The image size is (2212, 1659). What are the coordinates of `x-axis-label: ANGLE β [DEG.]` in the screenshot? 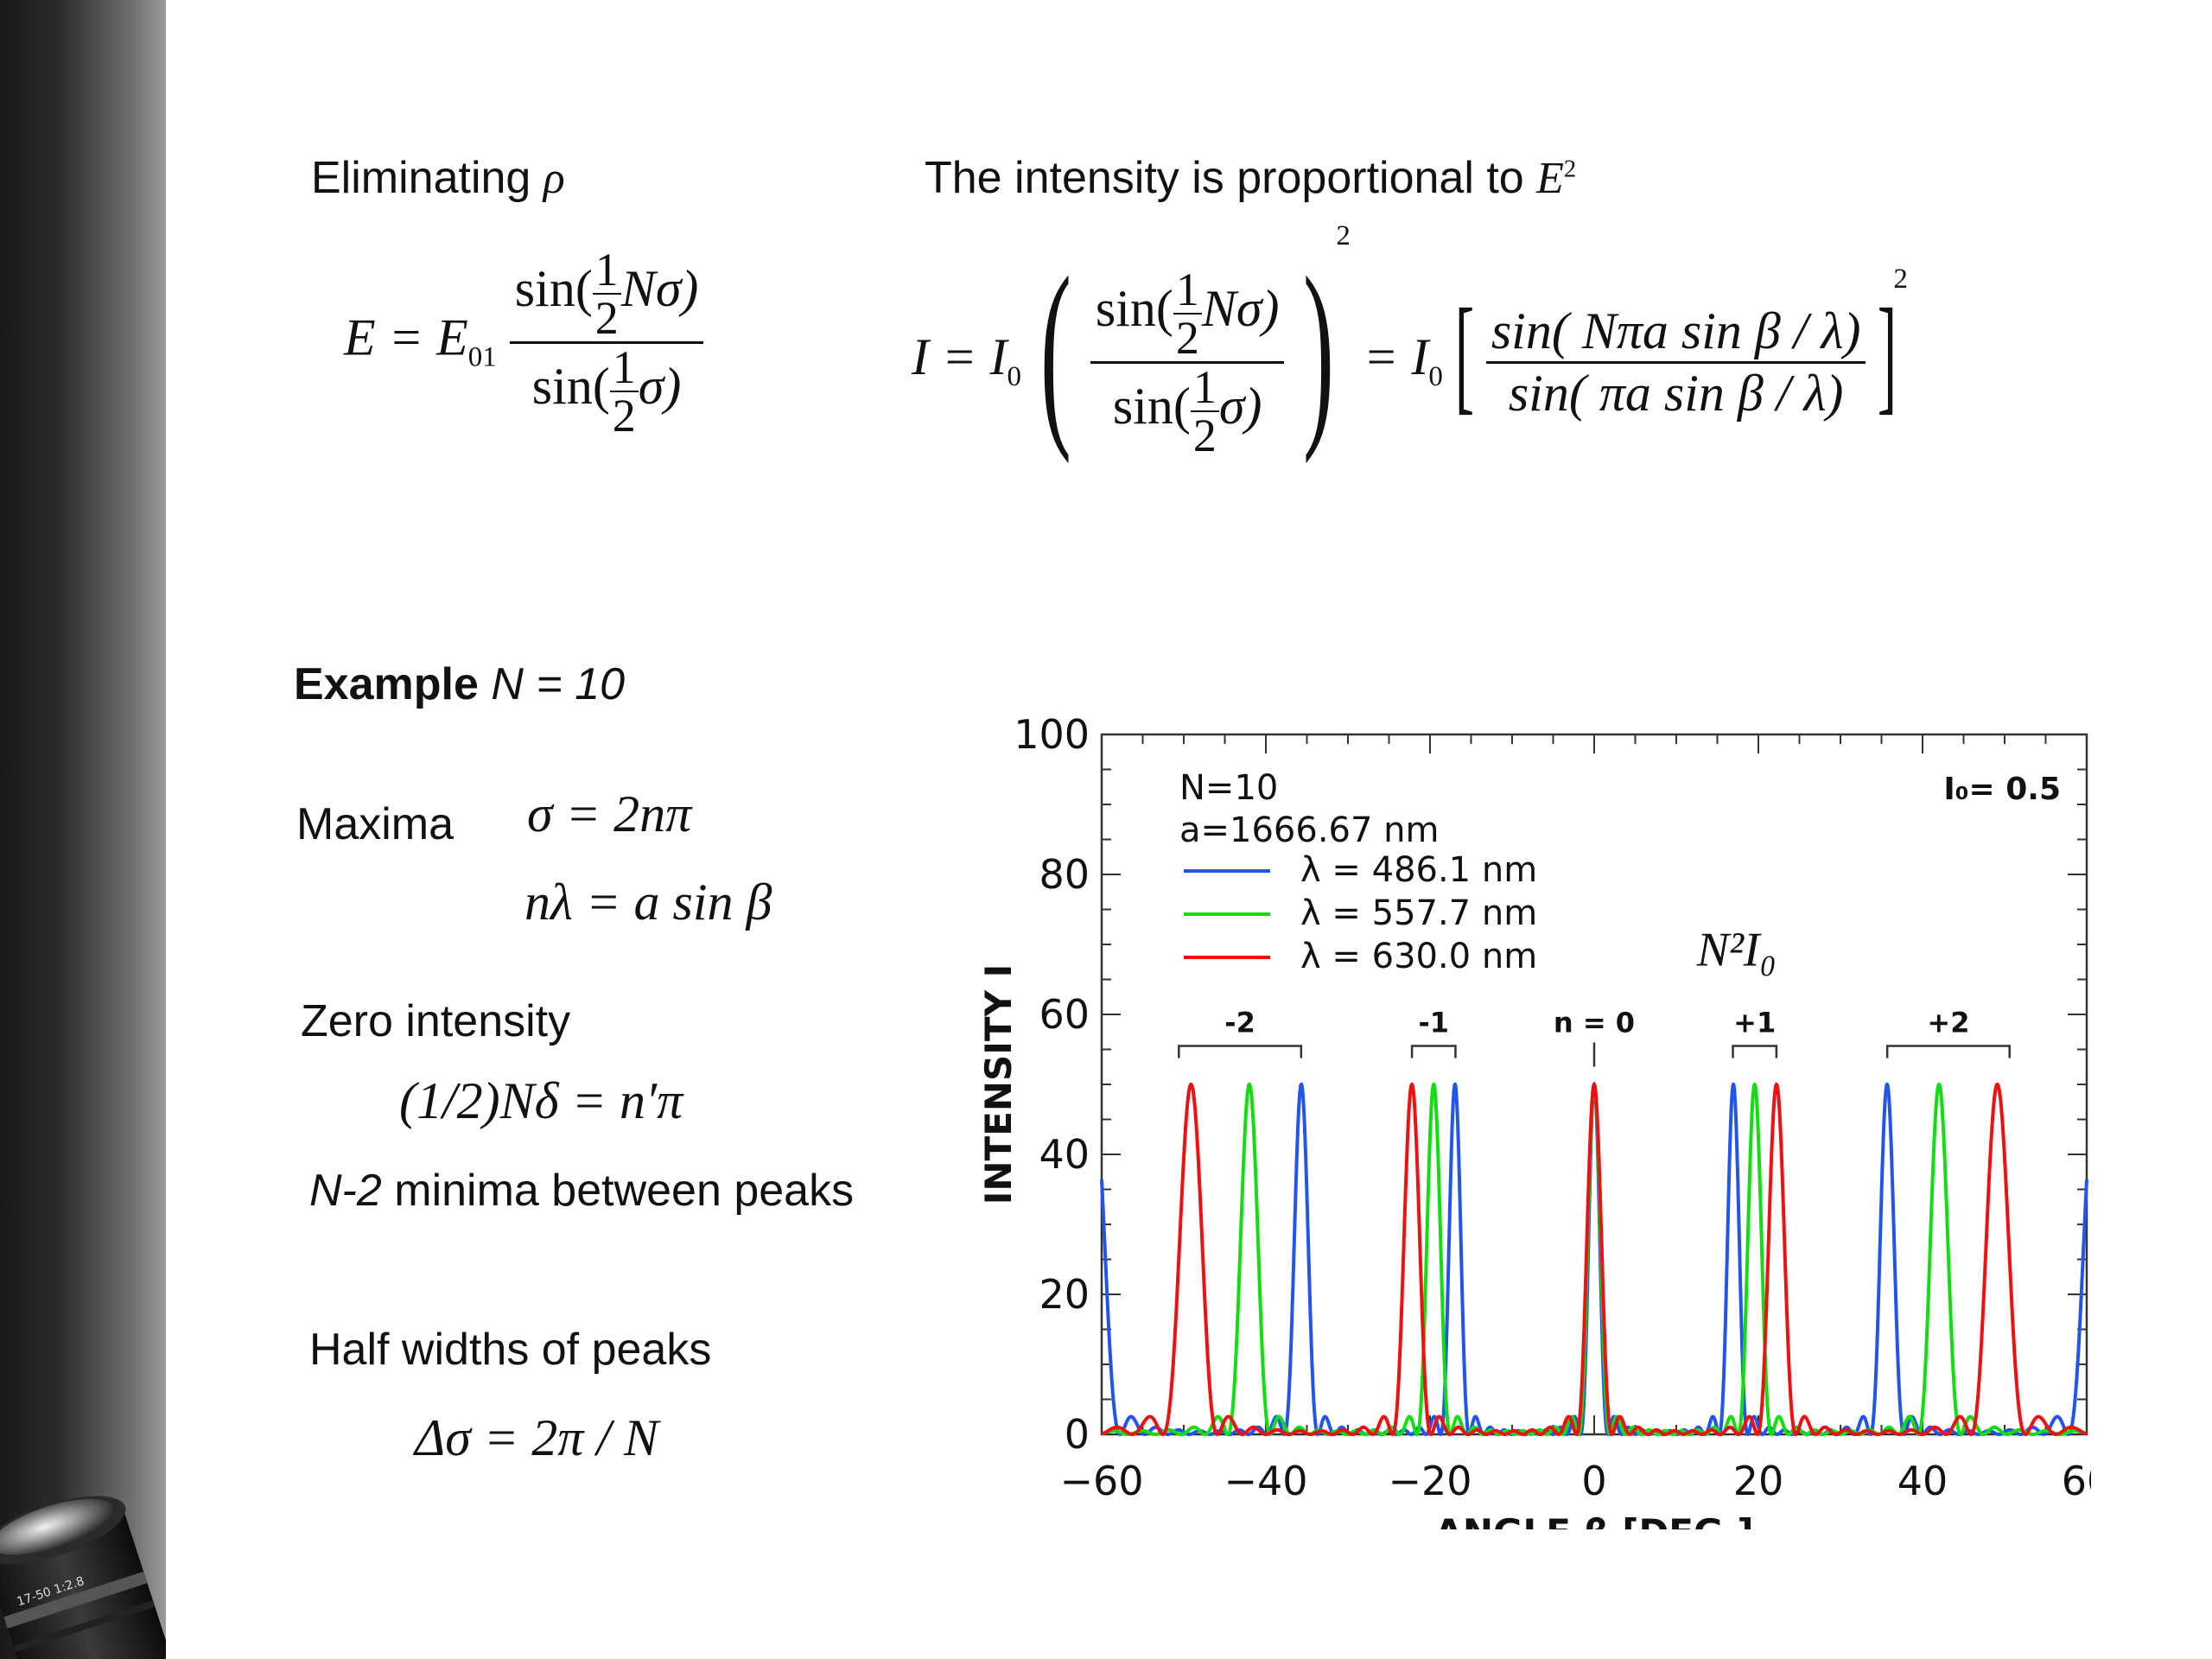 It's located at (1593, 1520).